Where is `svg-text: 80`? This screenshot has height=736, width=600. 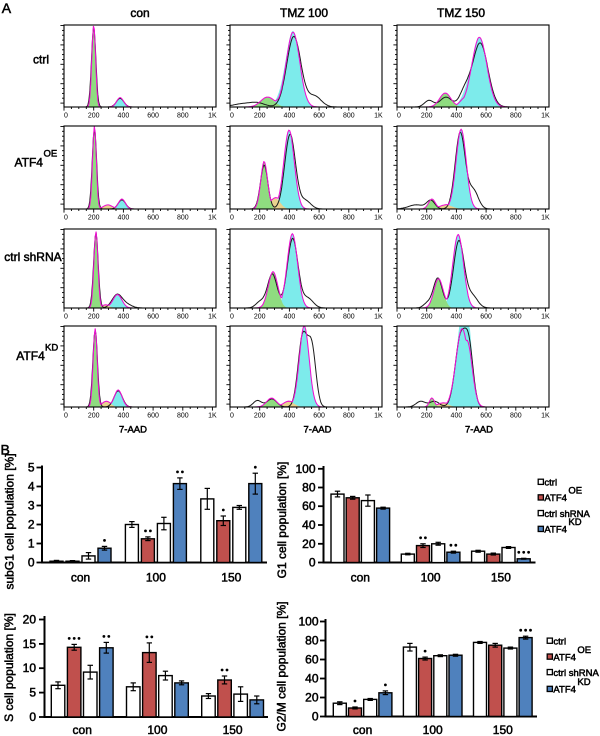 svg-text: 80 is located at coordinates (312, 641).